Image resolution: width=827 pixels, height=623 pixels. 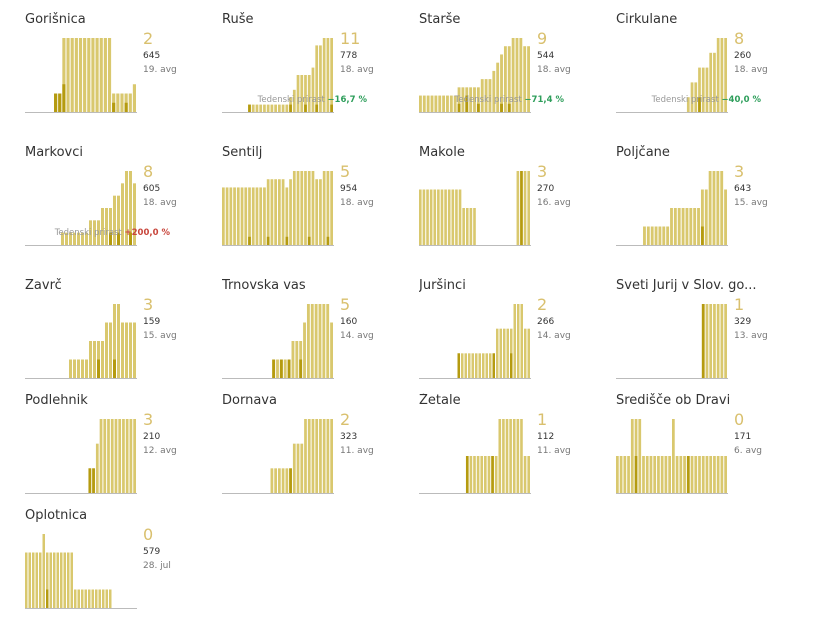 I want to click on last-update-date: 6. avg, so click(x=748, y=451).